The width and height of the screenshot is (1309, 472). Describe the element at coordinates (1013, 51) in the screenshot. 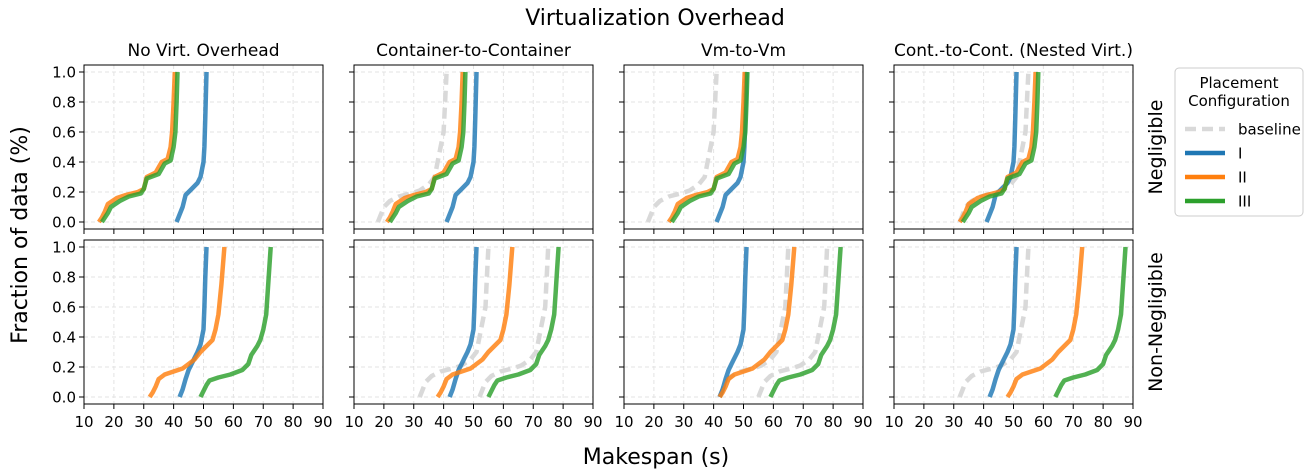

I see `col-title-3: Cont.-to-Cont. (Nested Virt.)` at that location.